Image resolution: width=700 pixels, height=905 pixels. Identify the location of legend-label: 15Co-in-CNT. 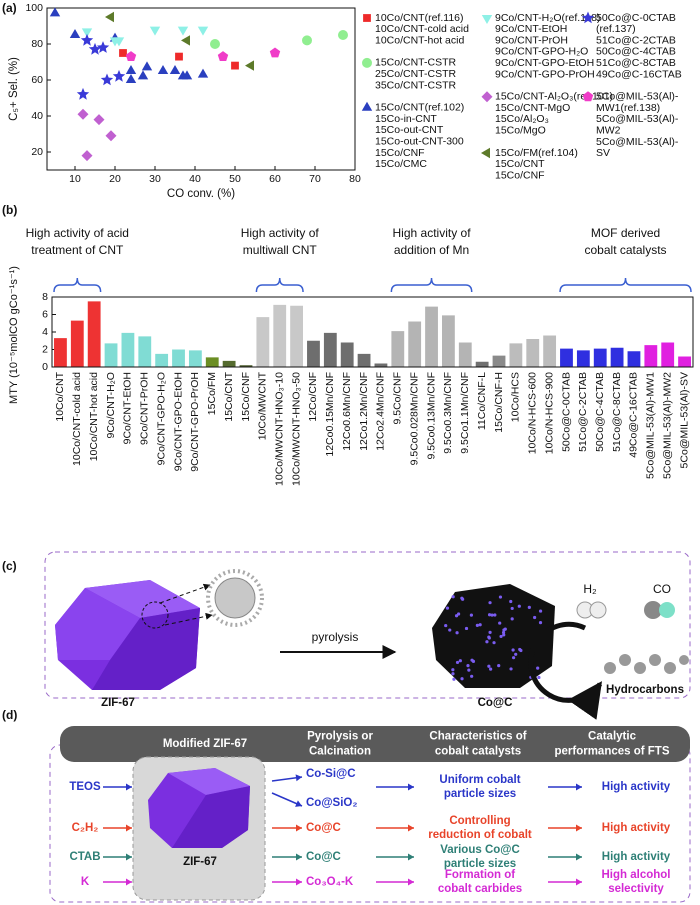
(406, 119).